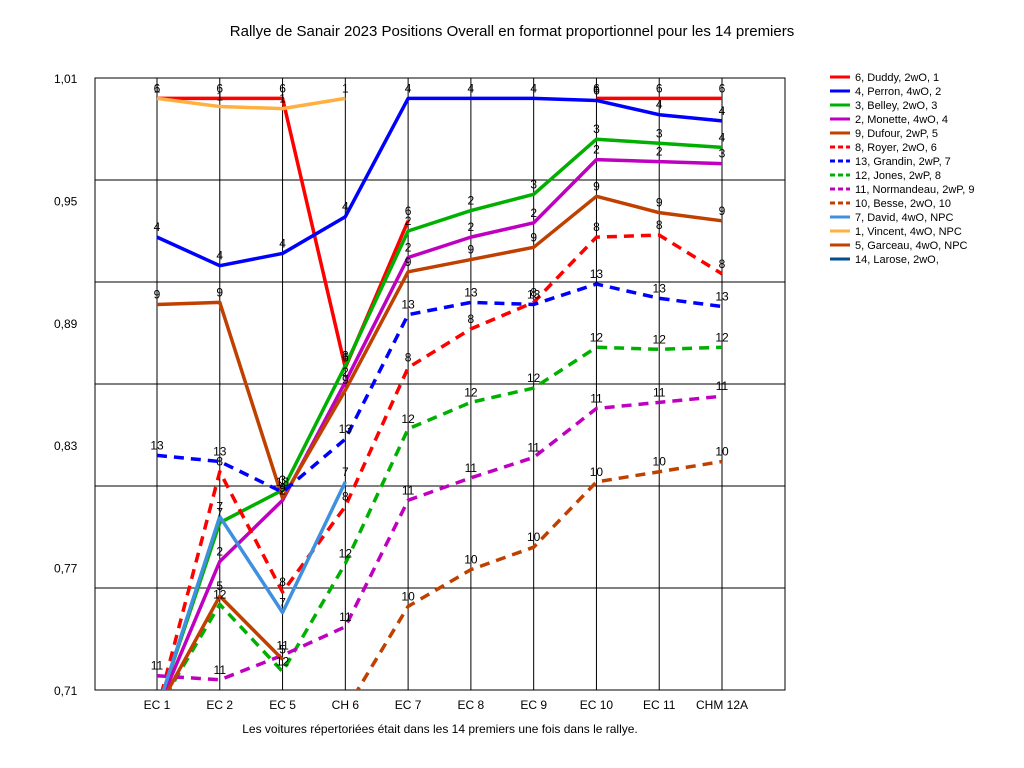 The height and width of the screenshot is (768, 1024). What do you see at coordinates (66, 385) in the screenshot?
I see `y-axis: 0,71 0,77 0,83 0,89 0,95 1,01` at bounding box center [66, 385].